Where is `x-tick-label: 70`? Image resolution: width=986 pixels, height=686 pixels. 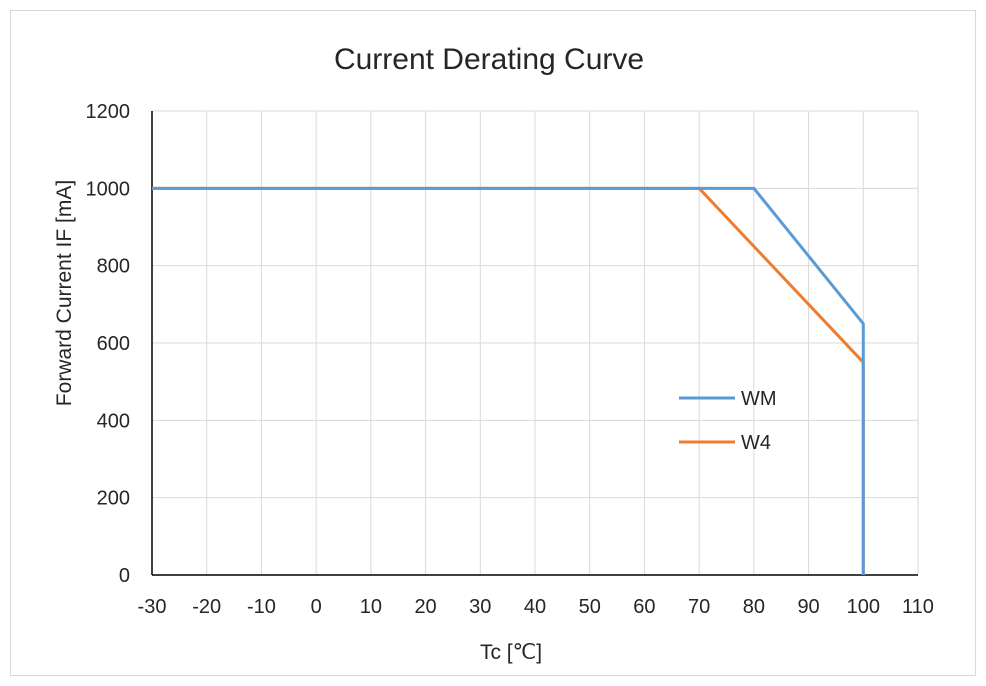
x-tick-label: 70 is located at coordinates (699, 607).